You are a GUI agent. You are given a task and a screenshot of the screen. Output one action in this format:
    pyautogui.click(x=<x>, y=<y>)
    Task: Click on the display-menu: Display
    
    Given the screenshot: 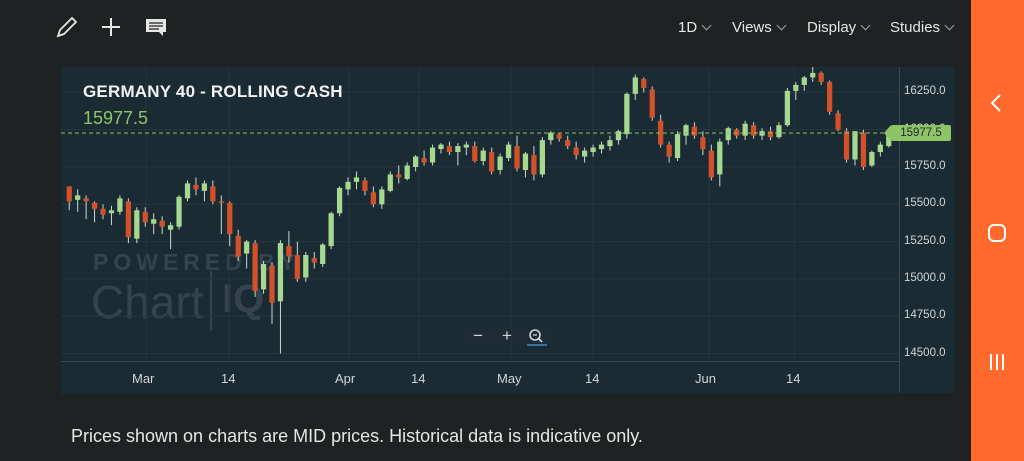 What is the action you would take?
    pyautogui.click(x=839, y=27)
    